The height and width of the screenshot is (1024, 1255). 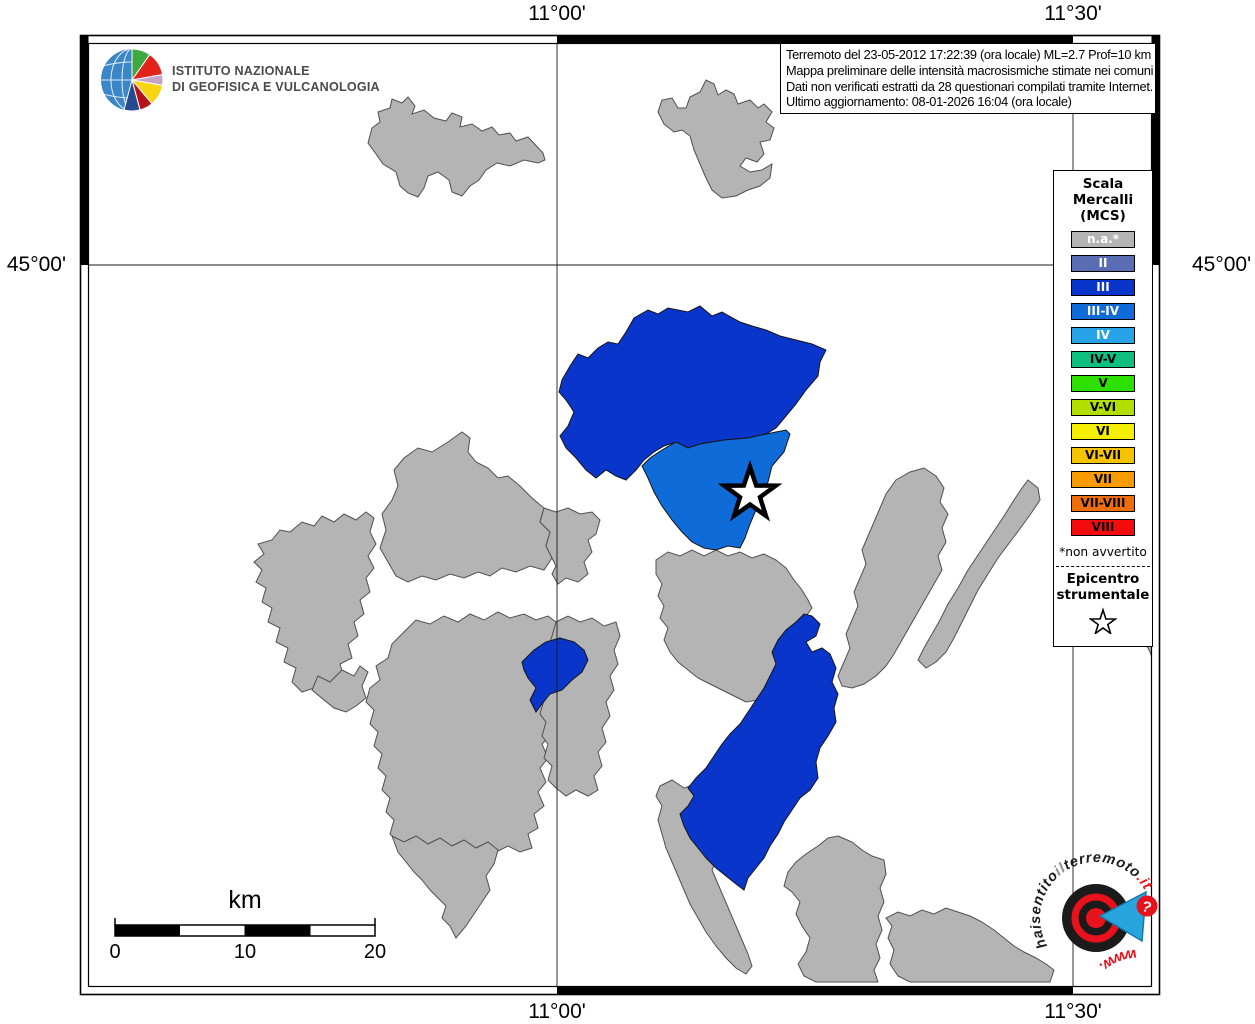 What do you see at coordinates (1103, 621) in the screenshot?
I see `legend-epicenter-star-icon` at bounding box center [1103, 621].